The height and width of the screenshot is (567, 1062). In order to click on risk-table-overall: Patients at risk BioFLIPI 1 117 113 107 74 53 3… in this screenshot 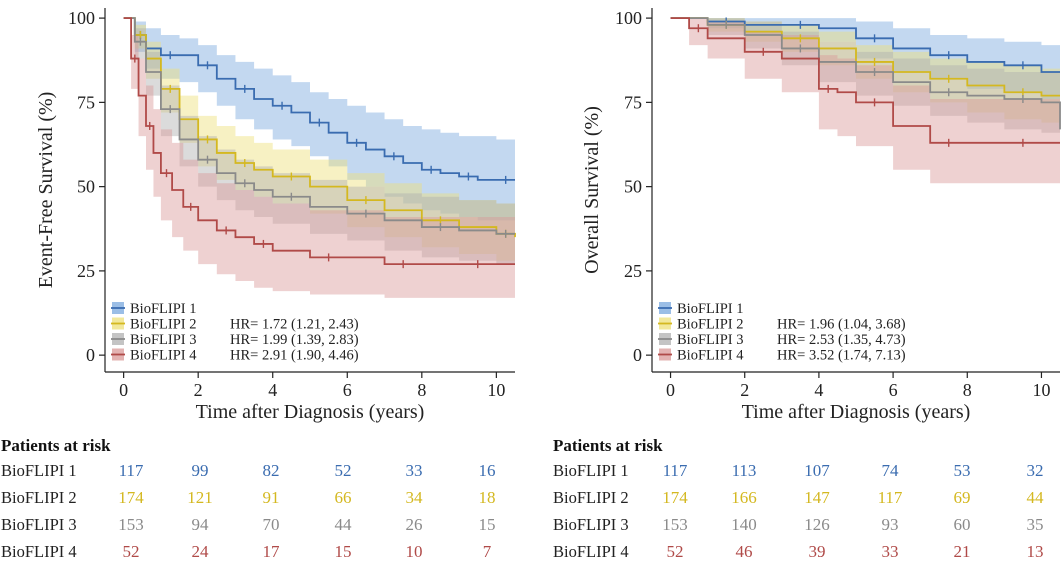, I will do `click(798, 498)`.